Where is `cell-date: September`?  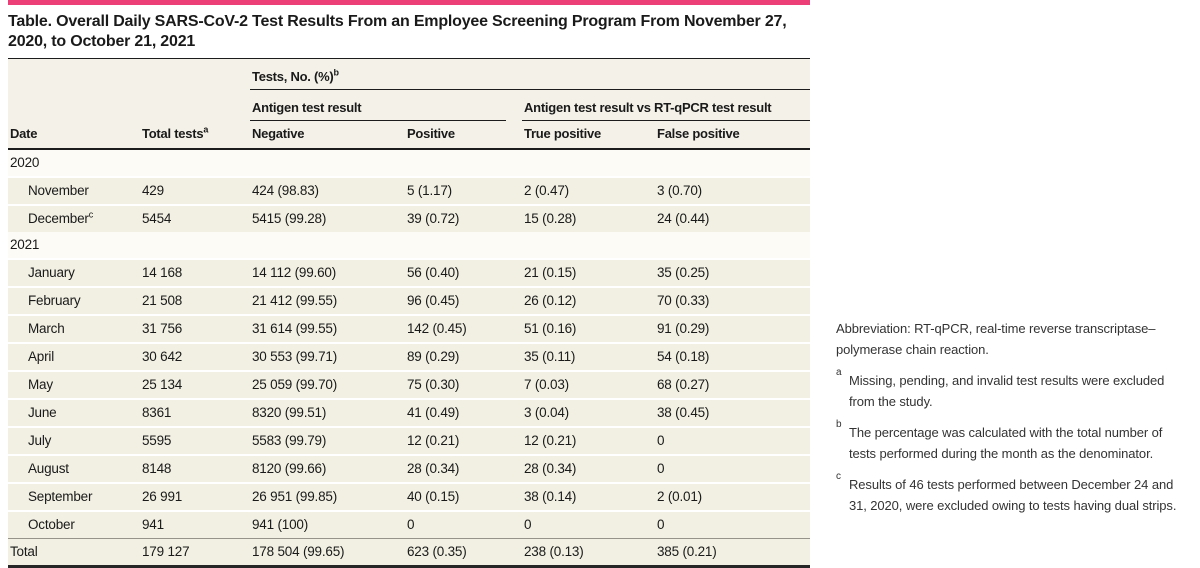 cell-date: September is located at coordinates (74, 496).